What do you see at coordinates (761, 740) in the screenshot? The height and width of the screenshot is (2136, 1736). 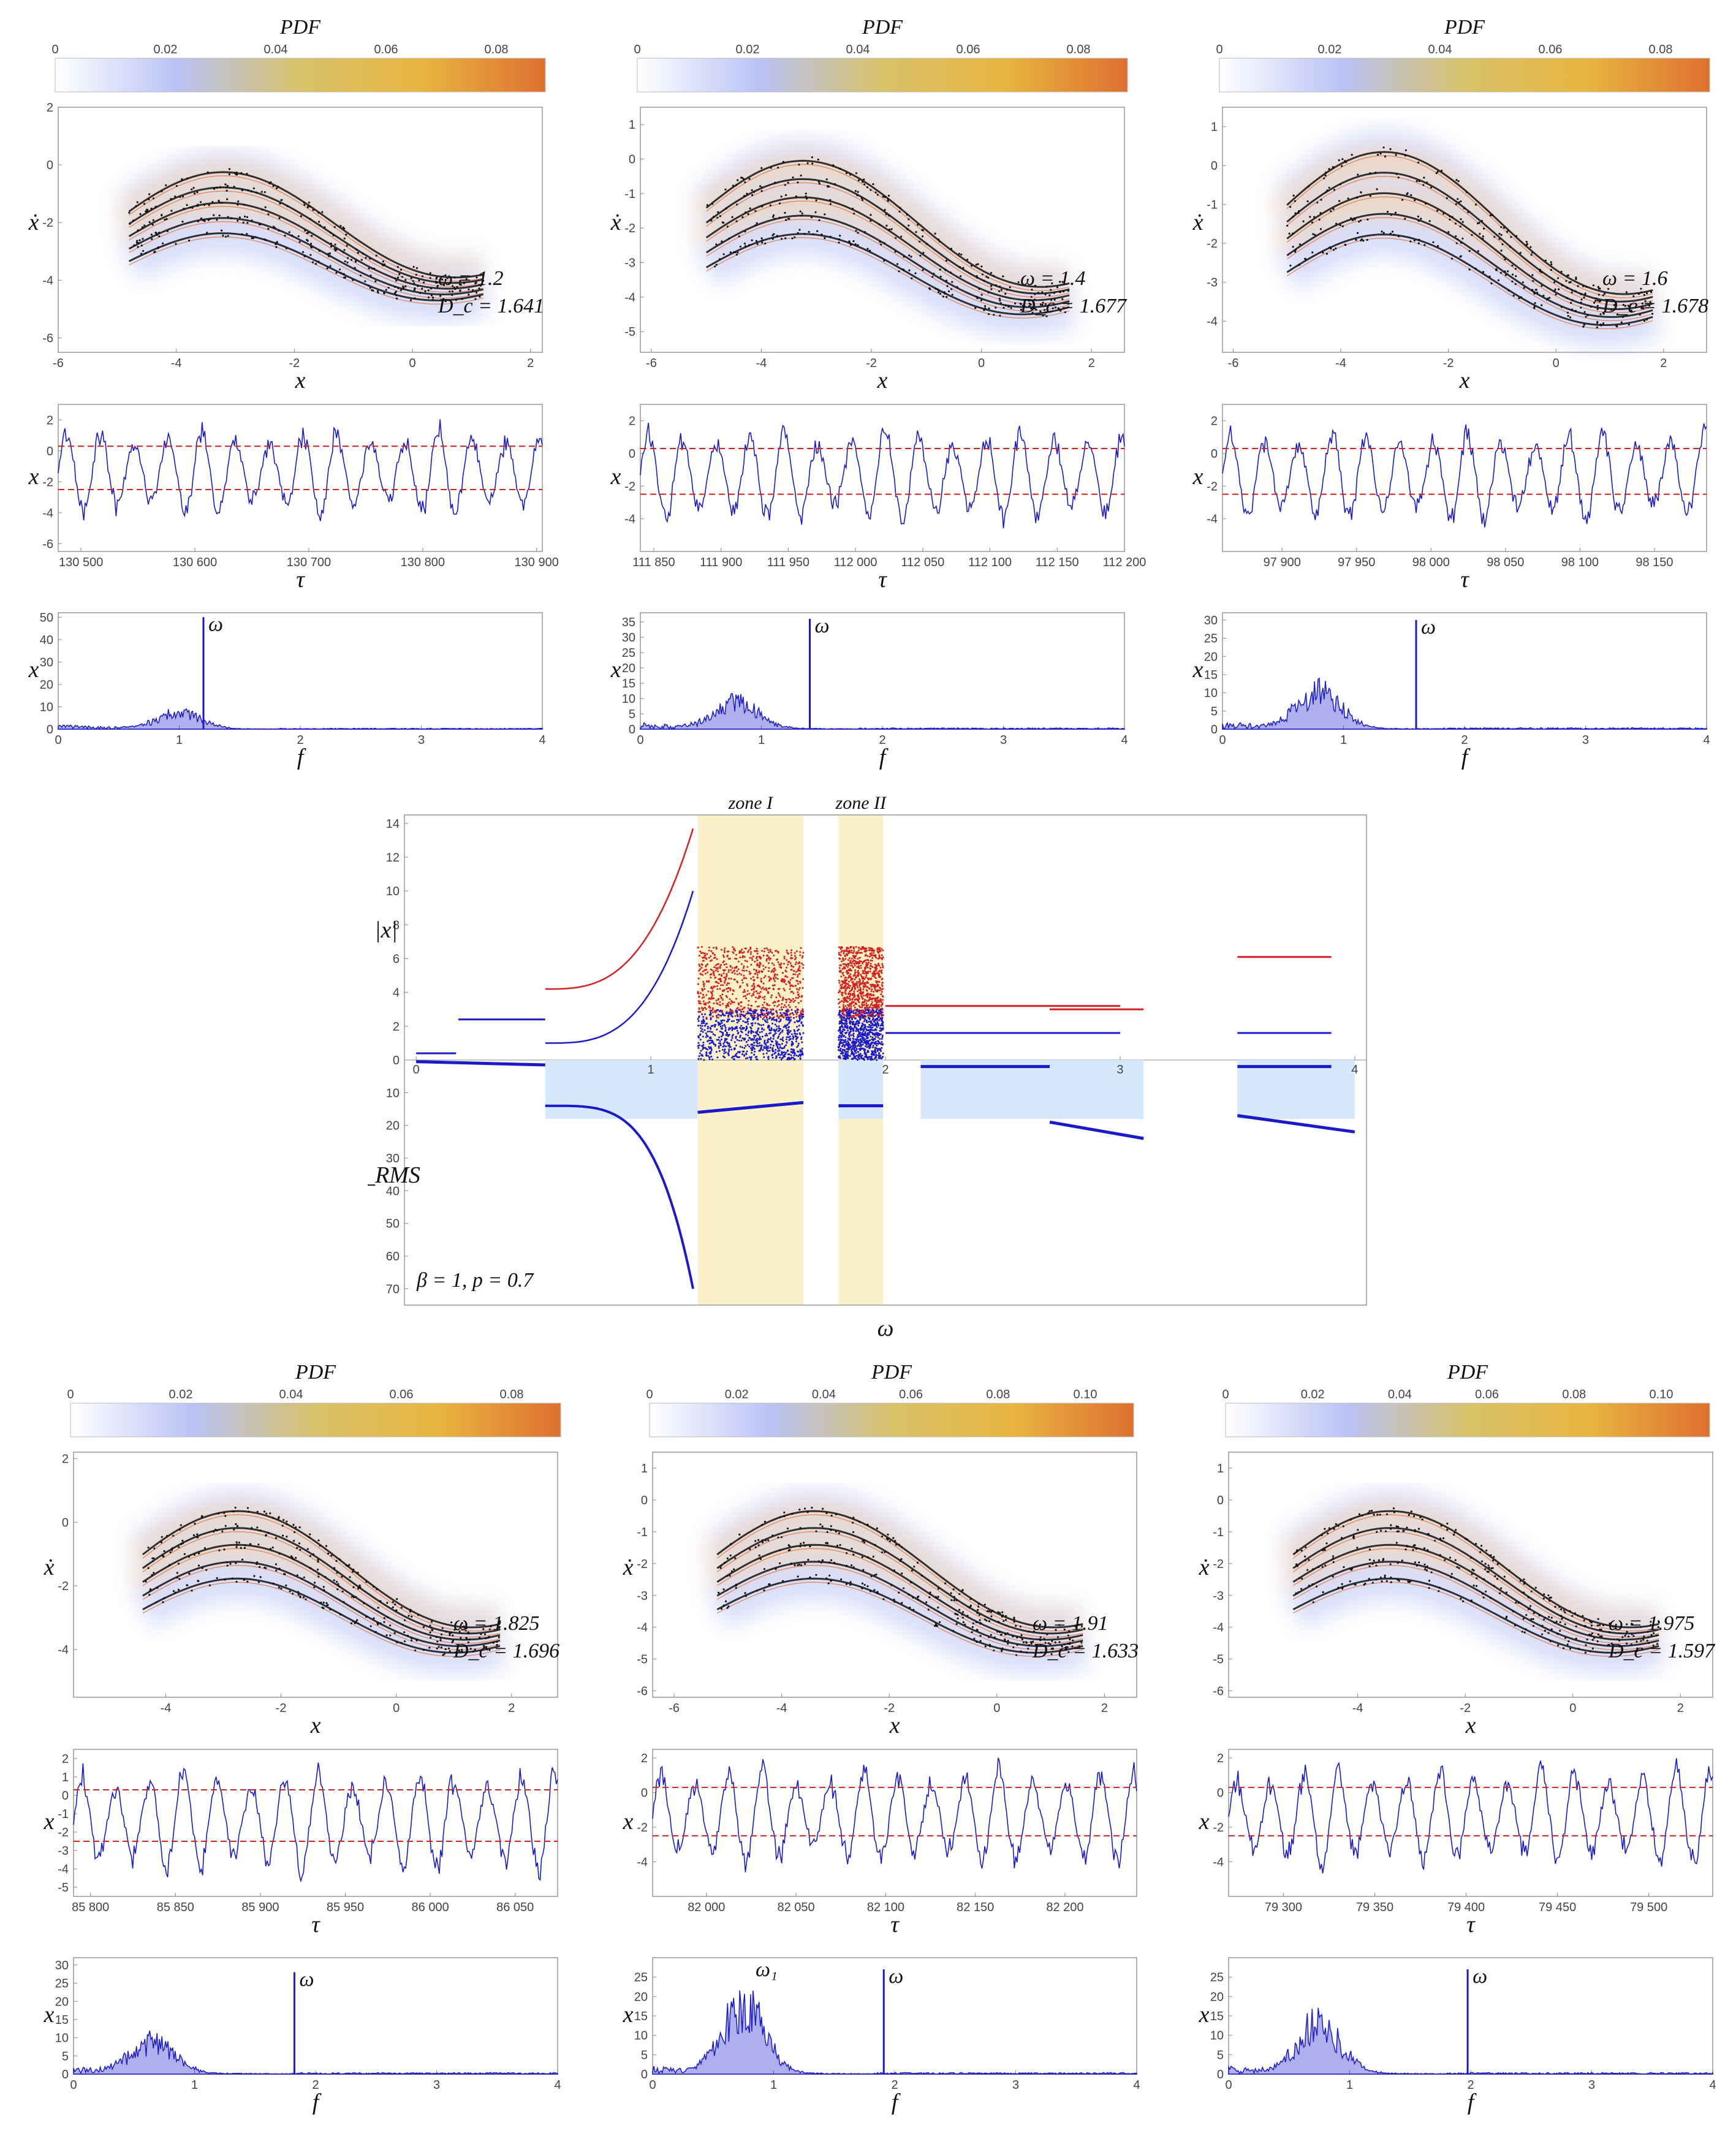 I see `x-tick-label: 1` at bounding box center [761, 740].